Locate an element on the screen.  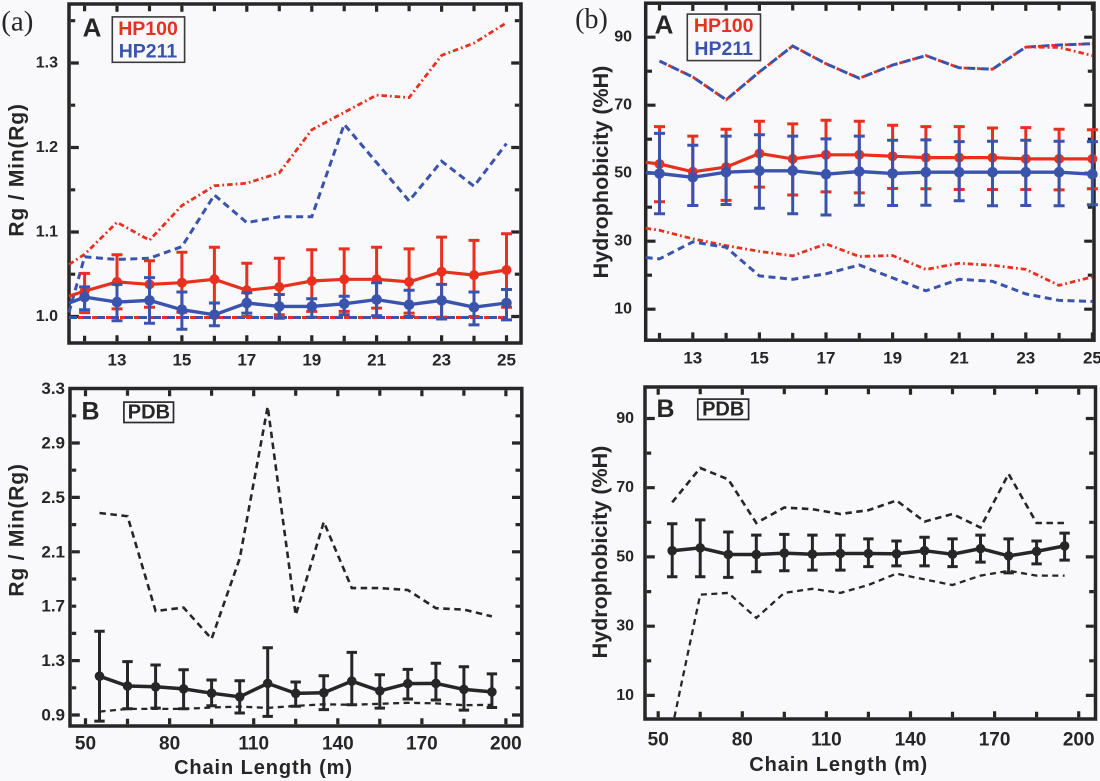
svg-text: 0.9 is located at coordinates (53, 715).